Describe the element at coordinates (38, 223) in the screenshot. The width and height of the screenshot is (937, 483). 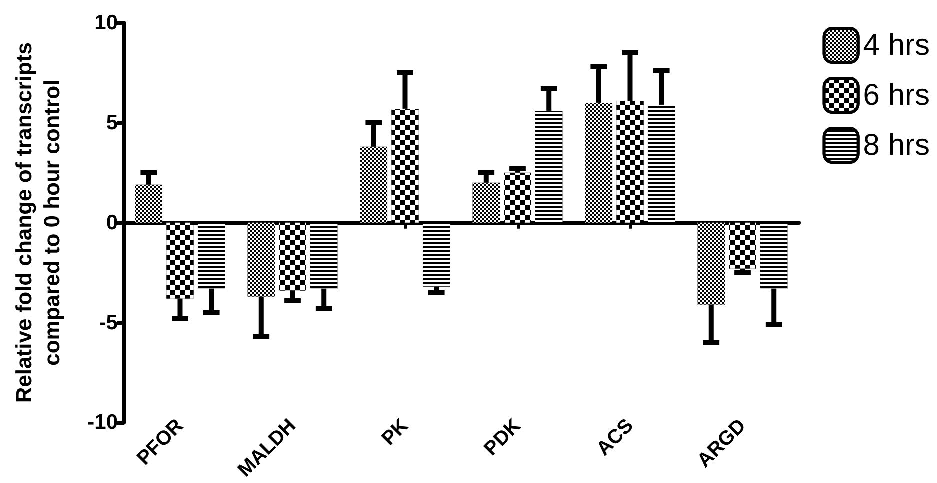
I see `y-axis-title: Relative fold change of transcripts compared to 0 hour control` at that location.